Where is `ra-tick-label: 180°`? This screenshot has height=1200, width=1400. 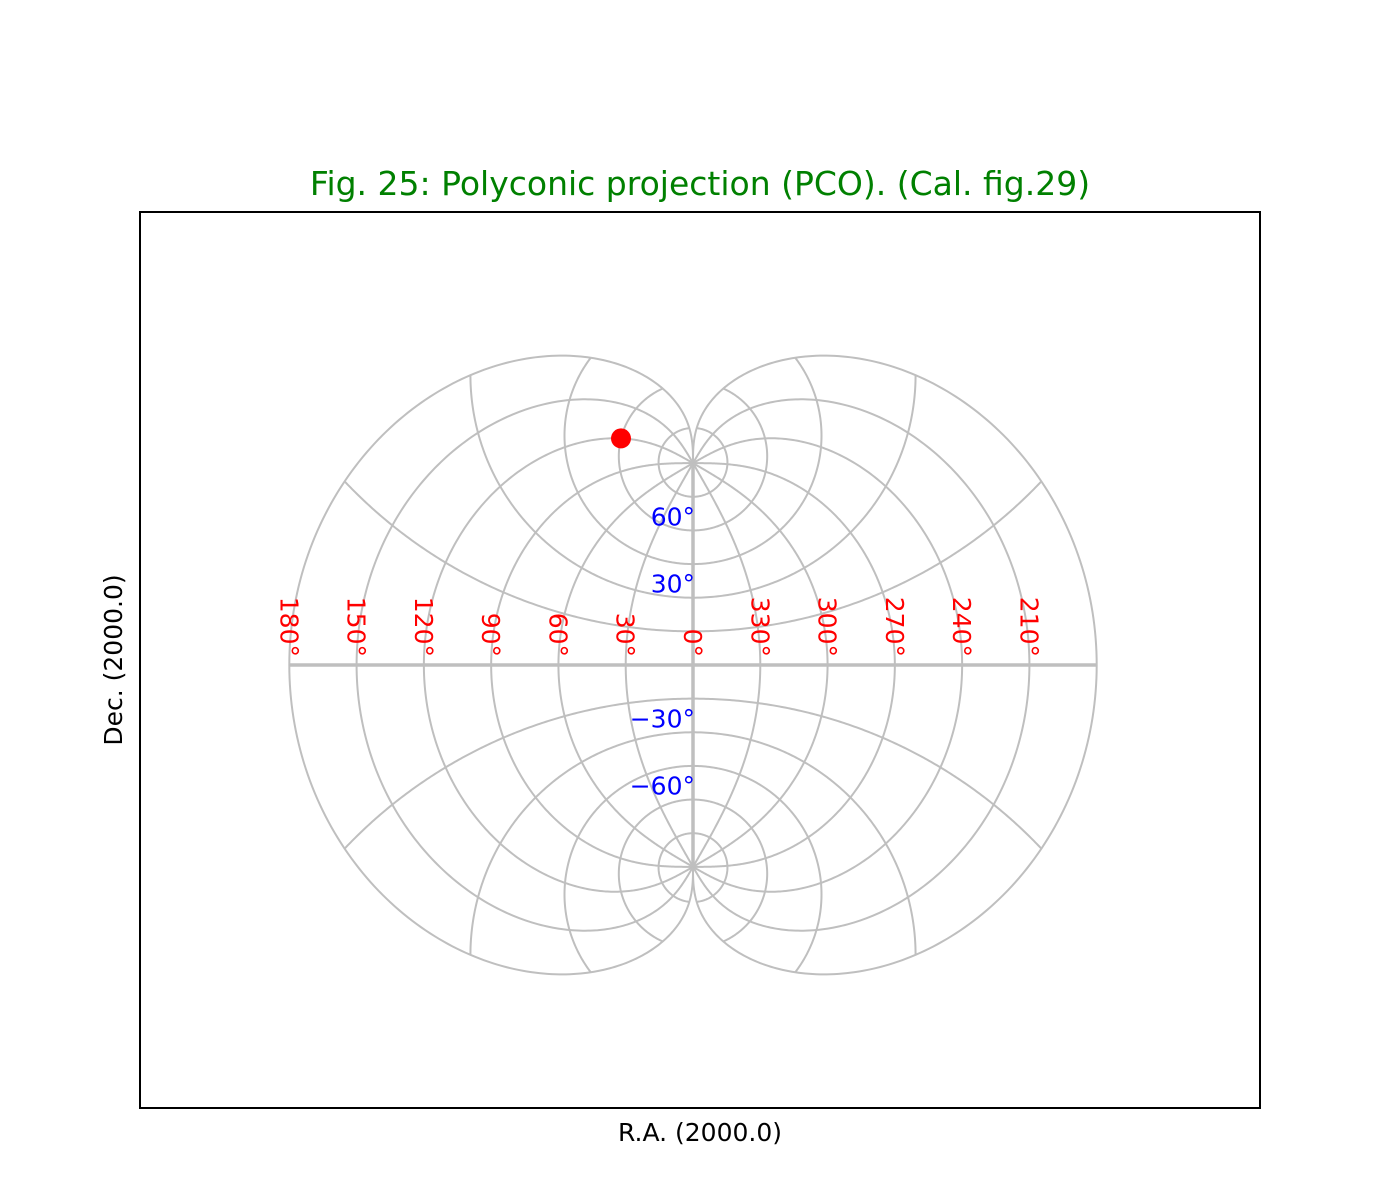
ra-tick-label: 180° is located at coordinates (288, 627).